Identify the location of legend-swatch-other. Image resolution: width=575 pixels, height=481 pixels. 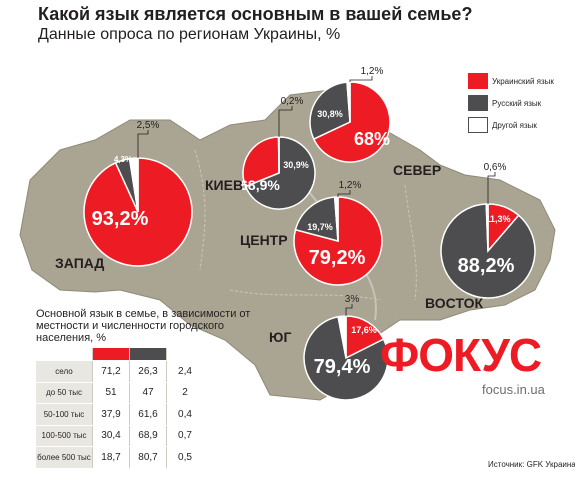
(478, 125).